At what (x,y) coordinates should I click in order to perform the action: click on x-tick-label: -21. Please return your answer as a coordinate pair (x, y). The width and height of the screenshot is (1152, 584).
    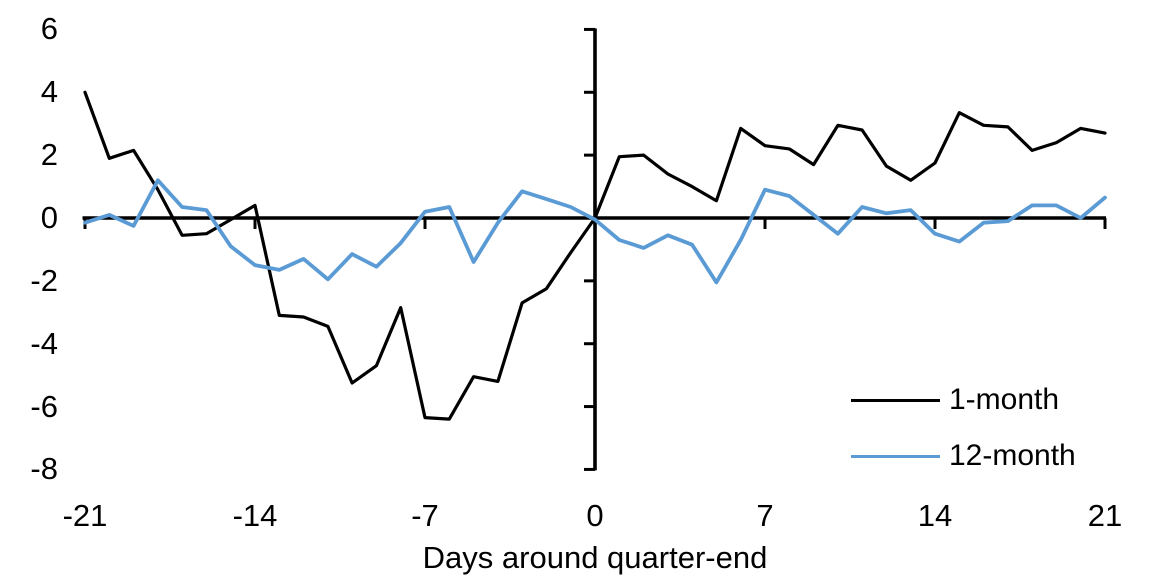
    Looking at the image, I should click on (85, 515).